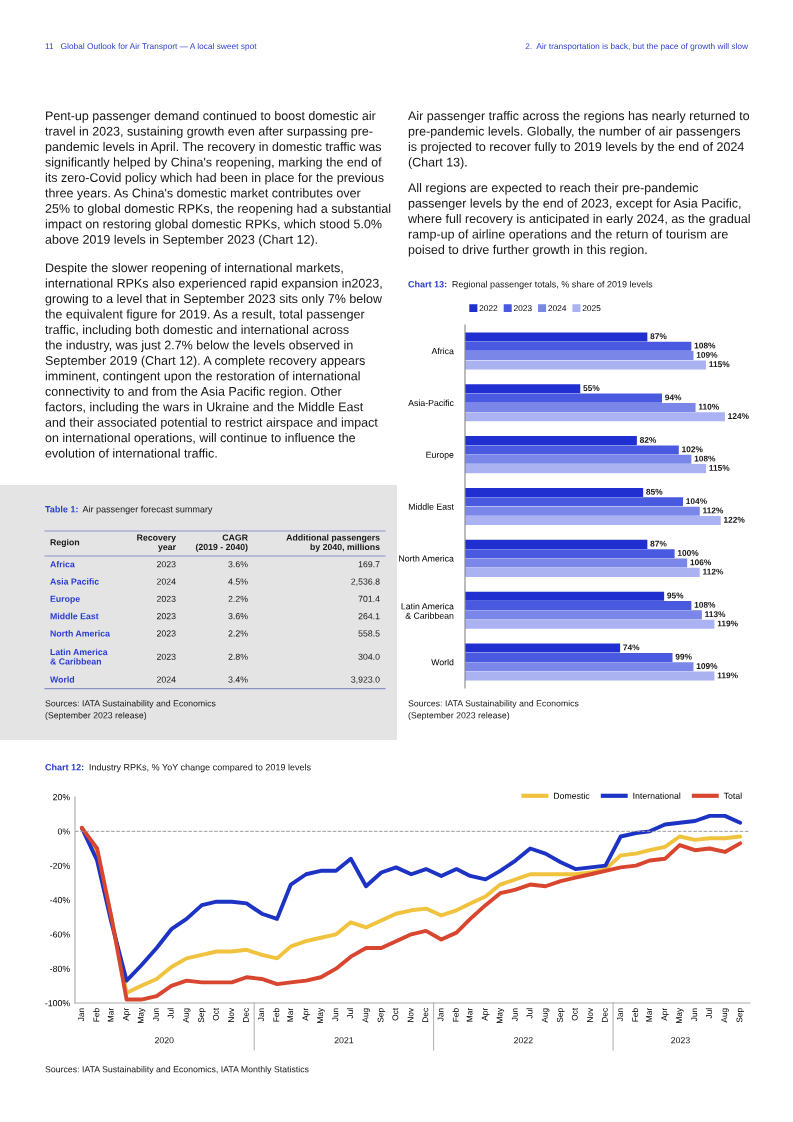 The width and height of the screenshot is (793, 1122). What do you see at coordinates (590, 1014) in the screenshot?
I see `x-tick-label: Nov` at bounding box center [590, 1014].